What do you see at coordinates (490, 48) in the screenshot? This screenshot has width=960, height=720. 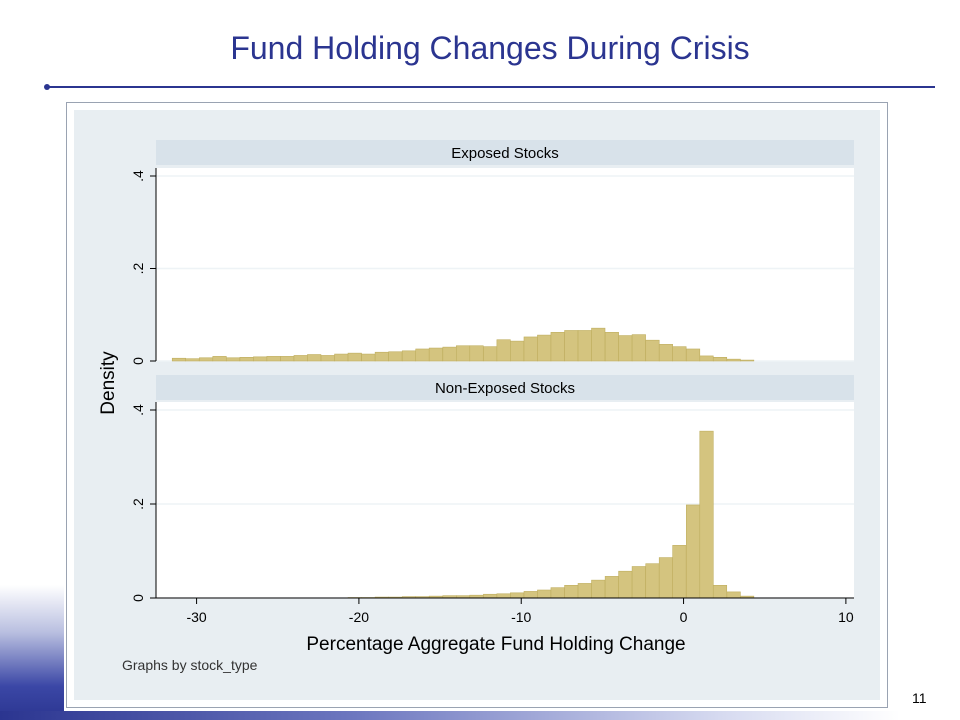 I see `slide-title: Fund Holding Changes During Crisis` at bounding box center [490, 48].